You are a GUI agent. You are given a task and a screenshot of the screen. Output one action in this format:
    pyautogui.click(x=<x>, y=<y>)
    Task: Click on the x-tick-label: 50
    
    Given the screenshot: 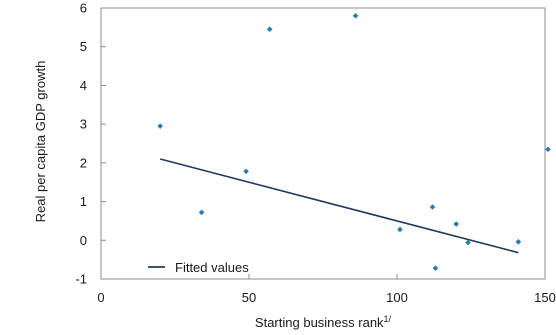 What is the action you would take?
    pyautogui.click(x=249, y=297)
    